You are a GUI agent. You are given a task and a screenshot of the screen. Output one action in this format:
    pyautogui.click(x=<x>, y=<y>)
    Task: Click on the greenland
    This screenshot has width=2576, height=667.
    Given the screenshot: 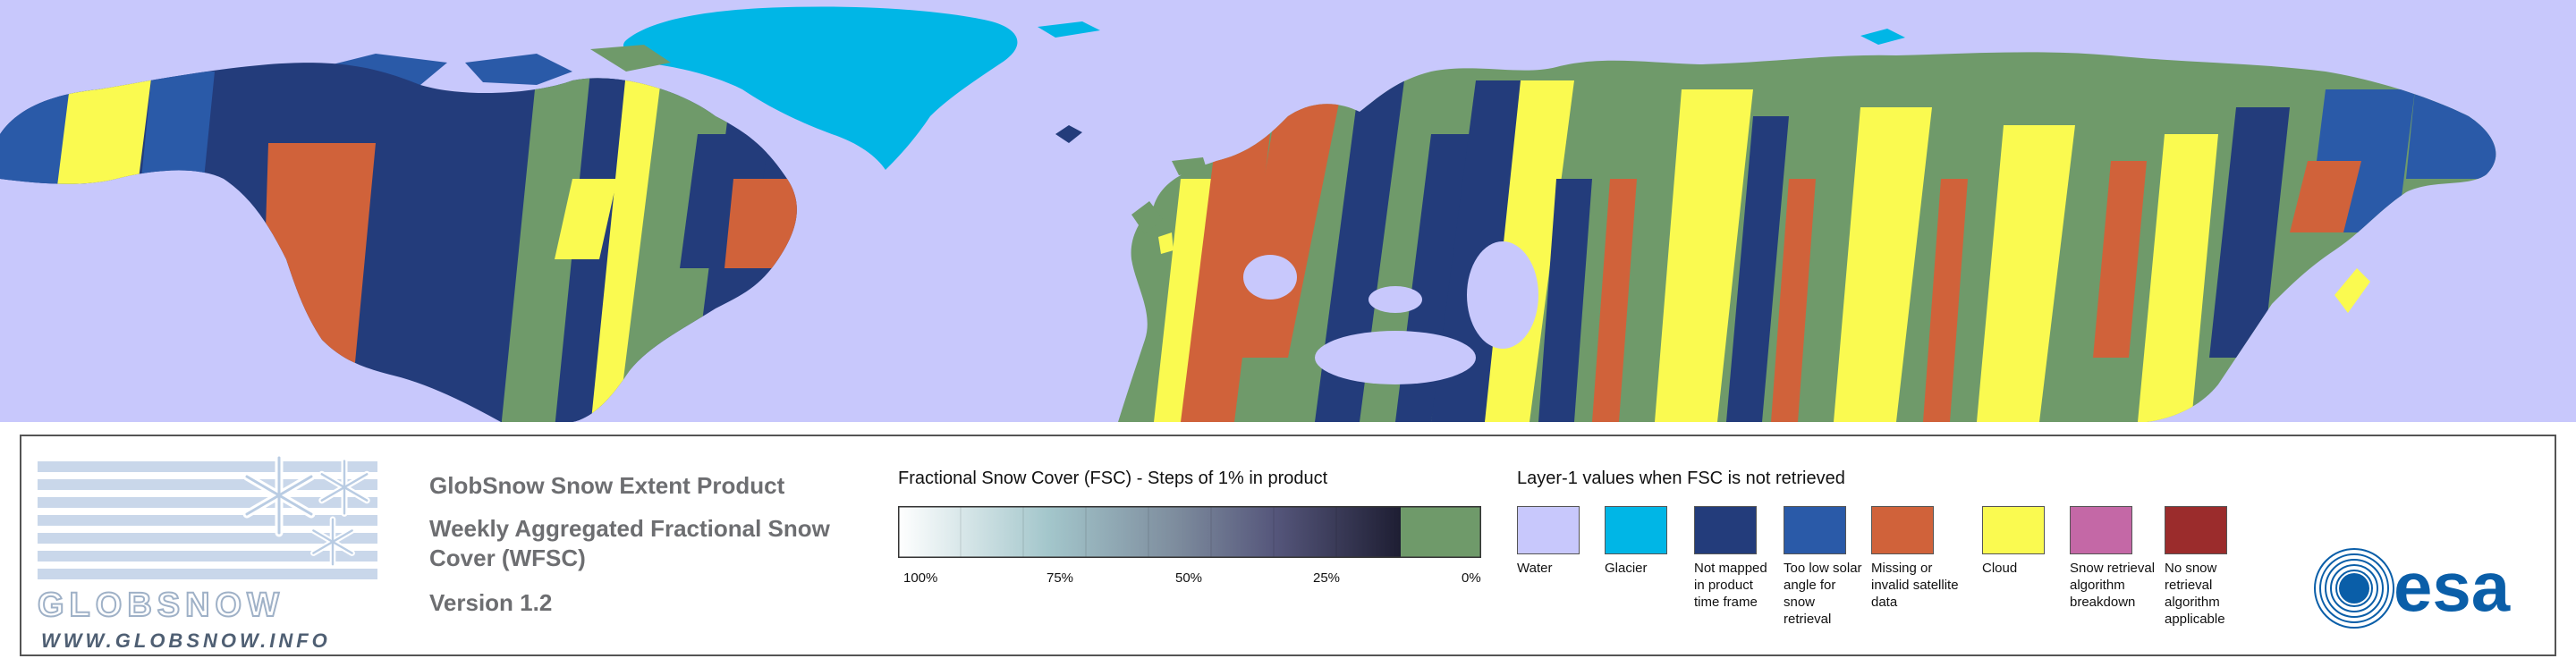 What is the action you would take?
    pyautogui.click(x=820, y=88)
    